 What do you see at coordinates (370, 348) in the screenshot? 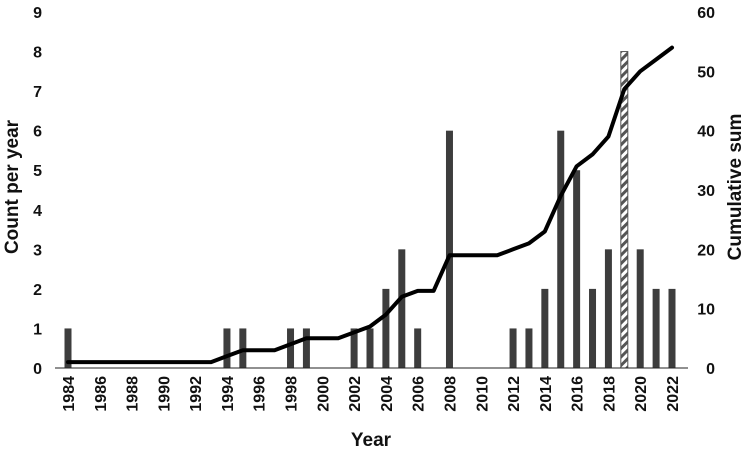
I see `bar-2003` at bounding box center [370, 348].